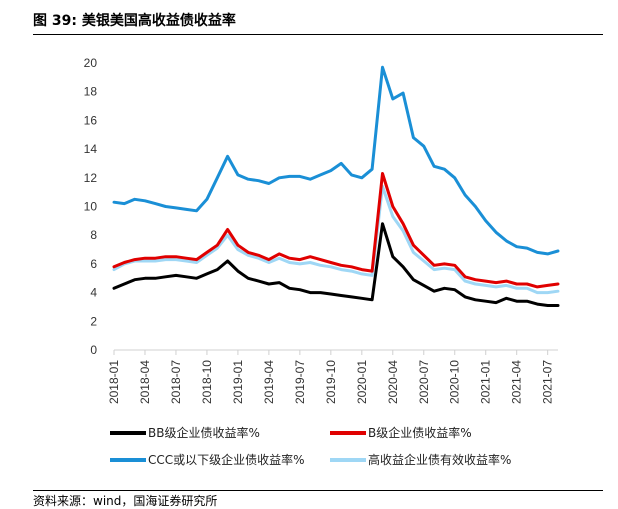 The height and width of the screenshot is (509, 618). I want to click on y-tick-label: 8, so click(93, 235).